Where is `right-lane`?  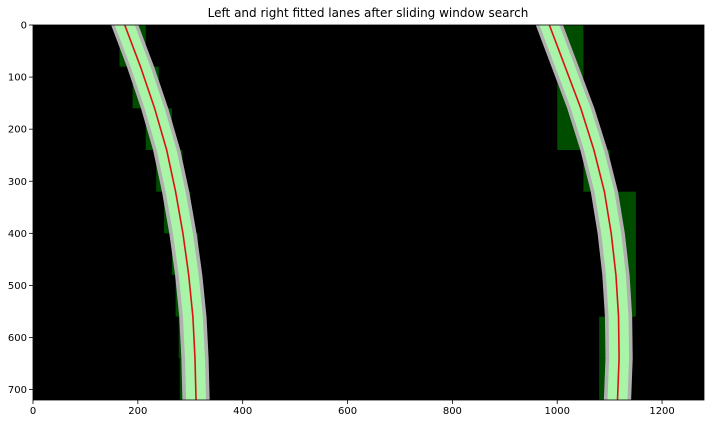 right-lane is located at coordinates (585, 212).